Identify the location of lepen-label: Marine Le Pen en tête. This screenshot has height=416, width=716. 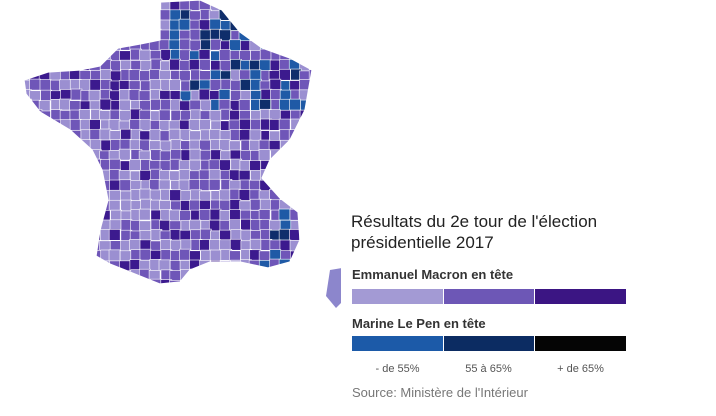
(419, 323).